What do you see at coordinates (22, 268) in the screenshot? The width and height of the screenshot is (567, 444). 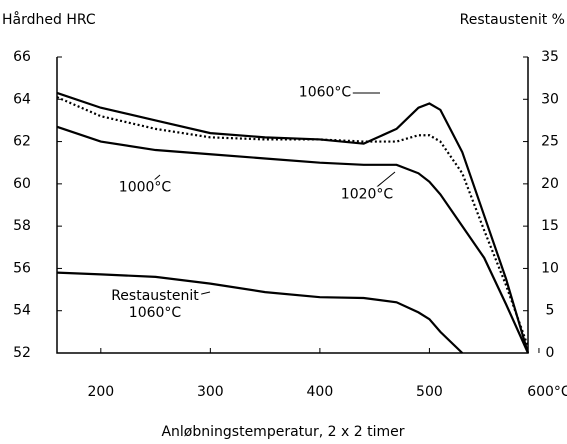 I see `y-tick-label: 56` at bounding box center [22, 268].